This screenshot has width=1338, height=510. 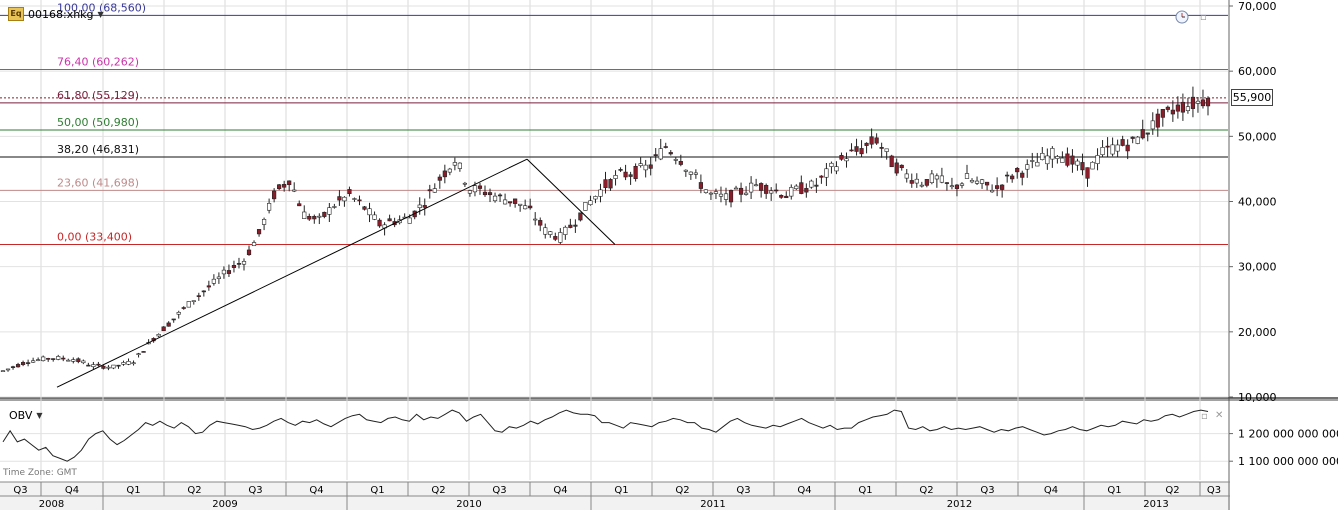 I want to click on fibonacci-level-label: 38,20 (46,831), so click(x=98, y=149).